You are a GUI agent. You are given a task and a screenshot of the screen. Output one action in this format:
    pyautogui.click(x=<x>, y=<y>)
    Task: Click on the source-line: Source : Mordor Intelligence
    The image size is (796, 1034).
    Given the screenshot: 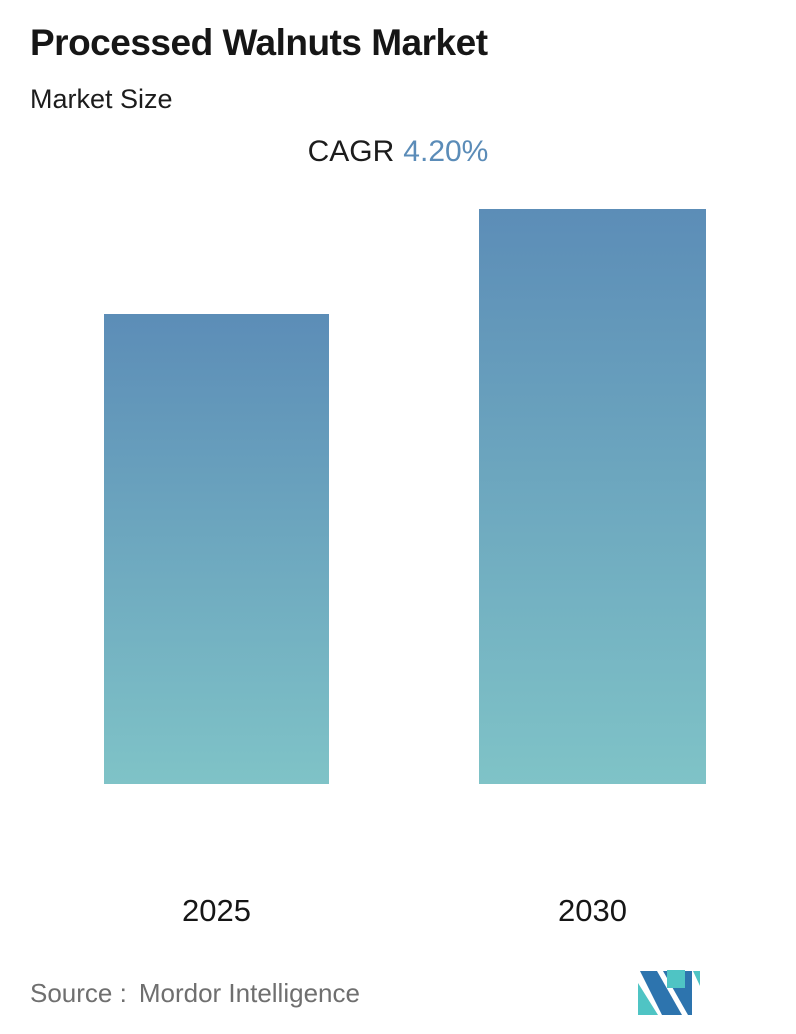 What is the action you would take?
    pyautogui.click(x=195, y=993)
    